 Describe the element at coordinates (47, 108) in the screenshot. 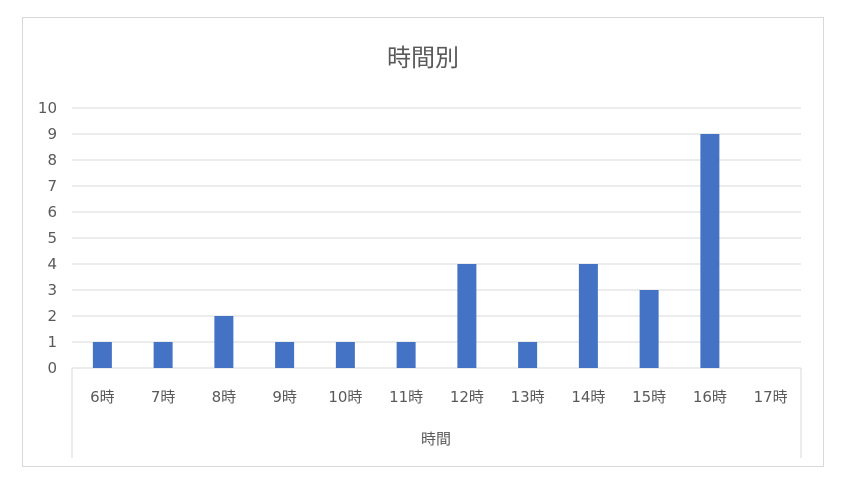

I see `y-tick-label: 10` at that location.